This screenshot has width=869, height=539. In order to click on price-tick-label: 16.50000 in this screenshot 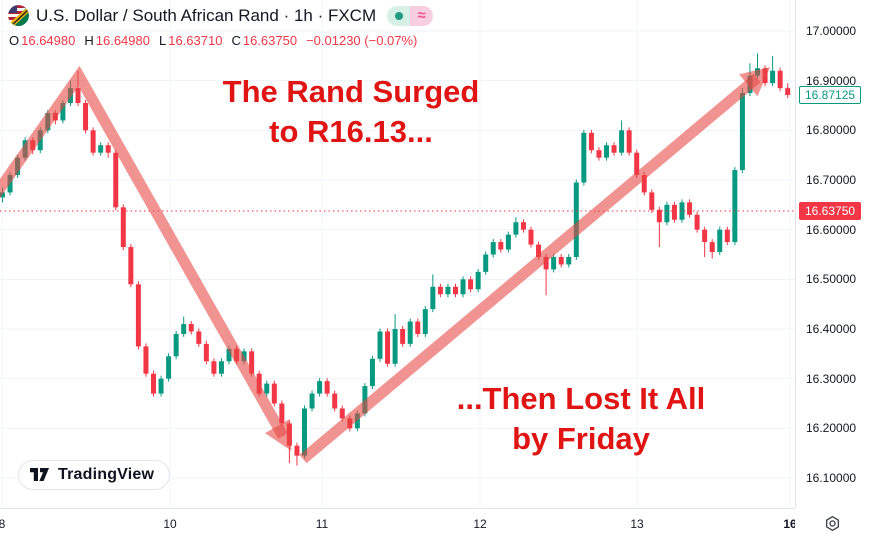, I will do `click(831, 279)`.